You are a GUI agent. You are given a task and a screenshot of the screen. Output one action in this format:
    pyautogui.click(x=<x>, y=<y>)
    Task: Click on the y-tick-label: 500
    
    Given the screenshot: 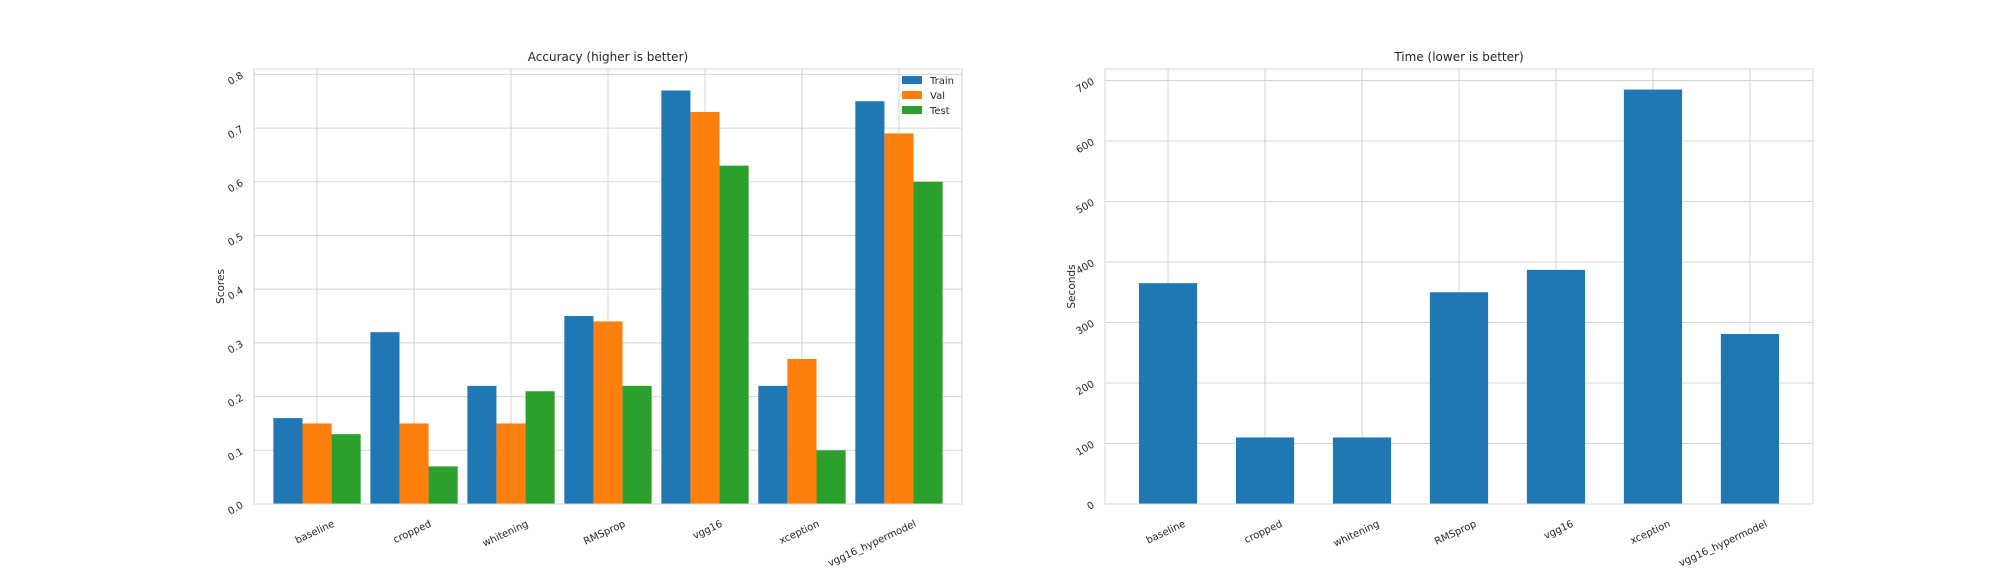 What is the action you would take?
    pyautogui.click(x=1085, y=207)
    